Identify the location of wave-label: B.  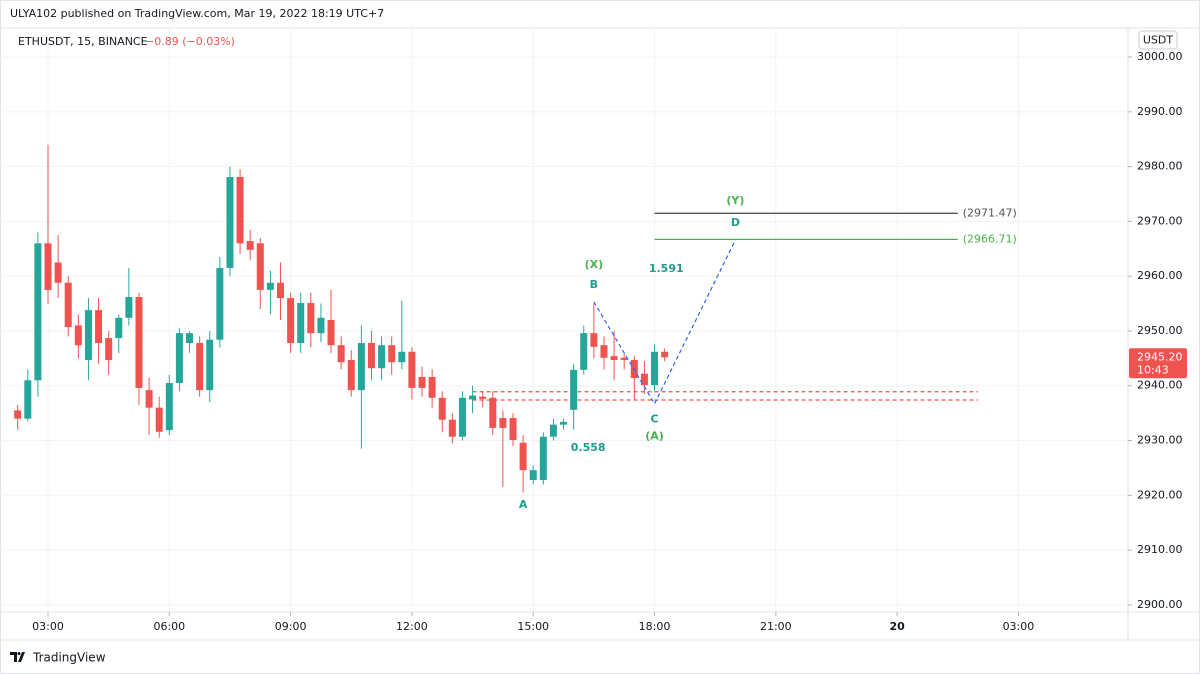
(594, 284).